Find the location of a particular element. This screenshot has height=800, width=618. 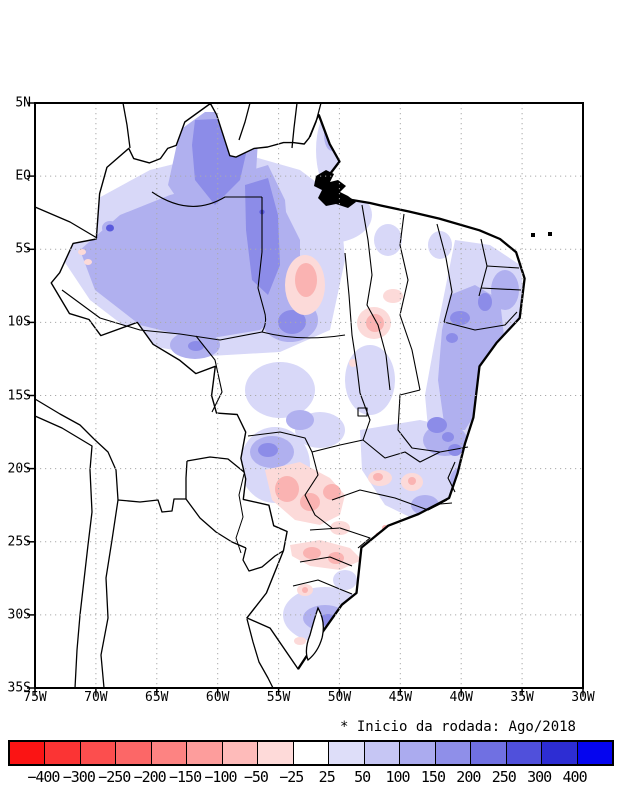

paraguay-river is located at coordinates (240, 513).